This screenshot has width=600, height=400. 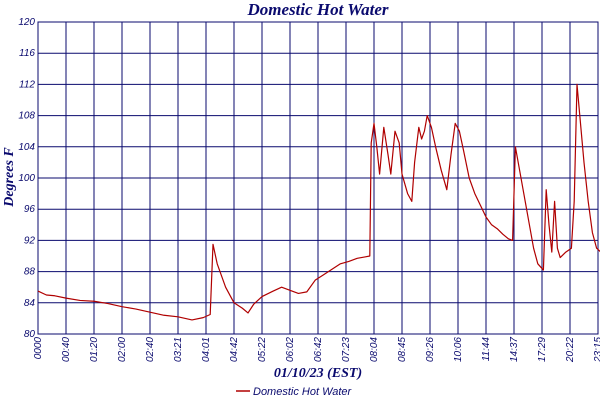 I want to click on x-tick-label: 08:45, so click(x=402, y=349).